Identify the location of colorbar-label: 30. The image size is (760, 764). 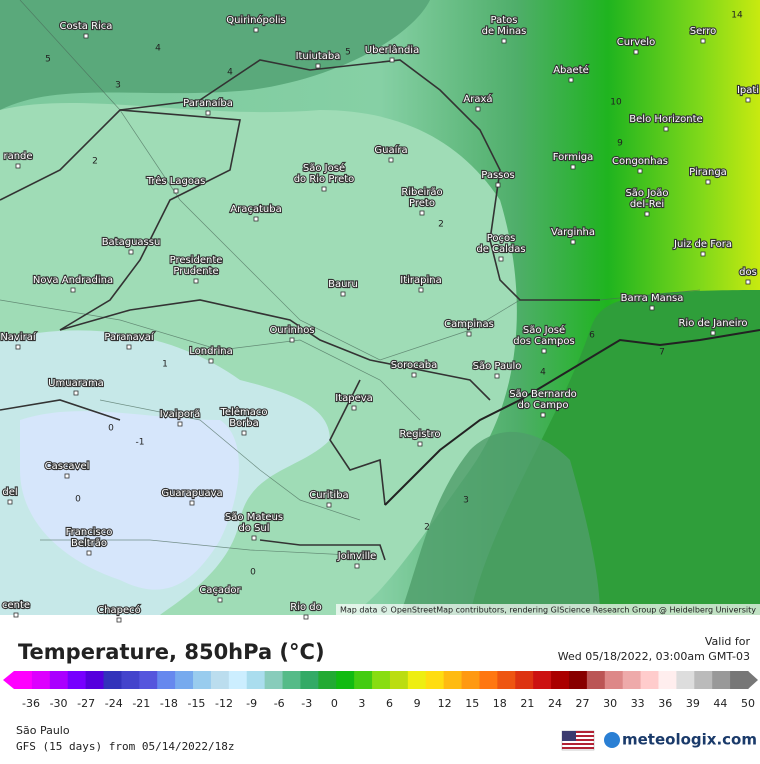
(610, 703).